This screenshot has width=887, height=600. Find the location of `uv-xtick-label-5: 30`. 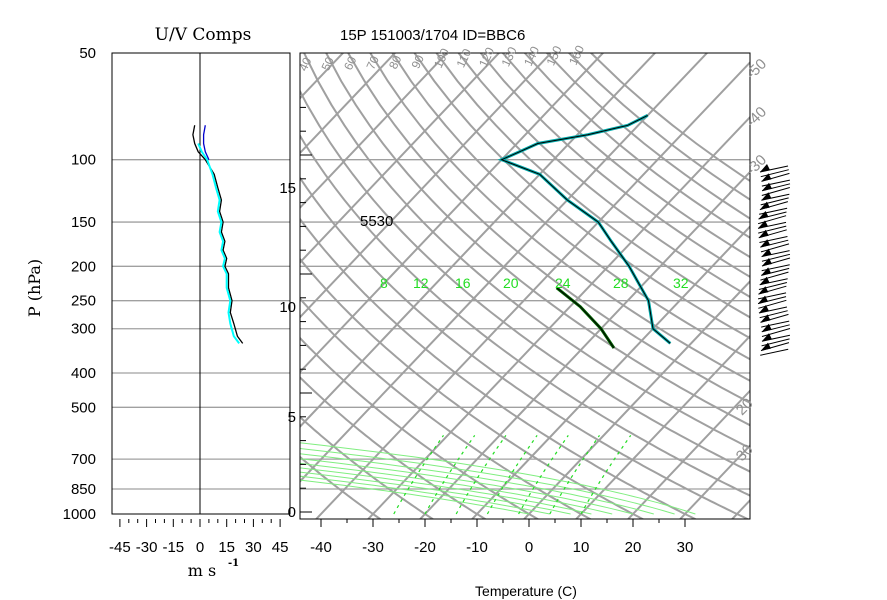

uv-xtick-label-5: 30 is located at coordinates (253, 547).